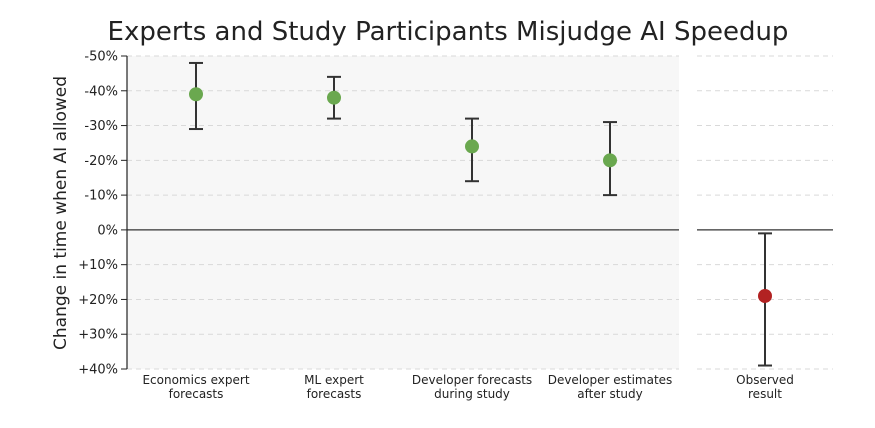 This screenshot has width=875, height=428. I want to click on y-axis-label: Change in time when AI allowed, so click(61, 213).